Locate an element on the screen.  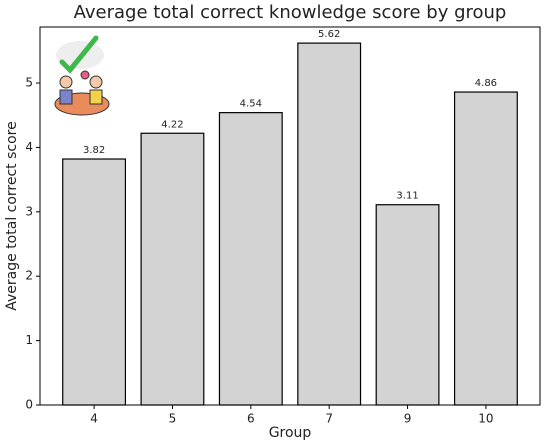
y-tick-label: 0 is located at coordinates (29, 405).